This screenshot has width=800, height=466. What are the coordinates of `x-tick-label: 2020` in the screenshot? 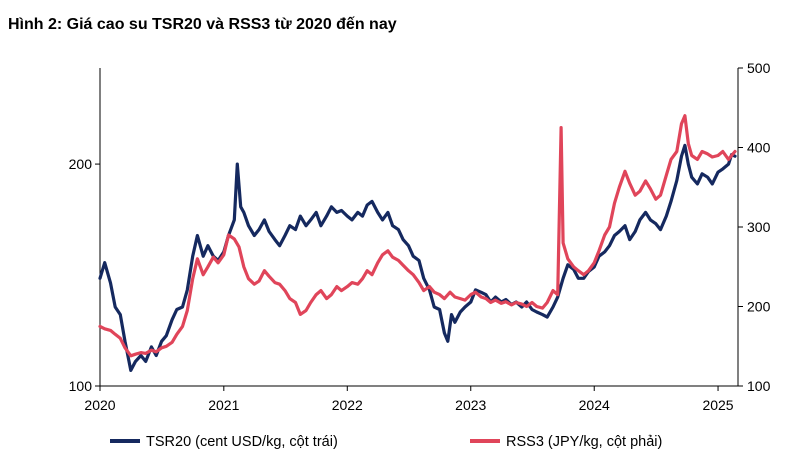 It's located at (99, 405).